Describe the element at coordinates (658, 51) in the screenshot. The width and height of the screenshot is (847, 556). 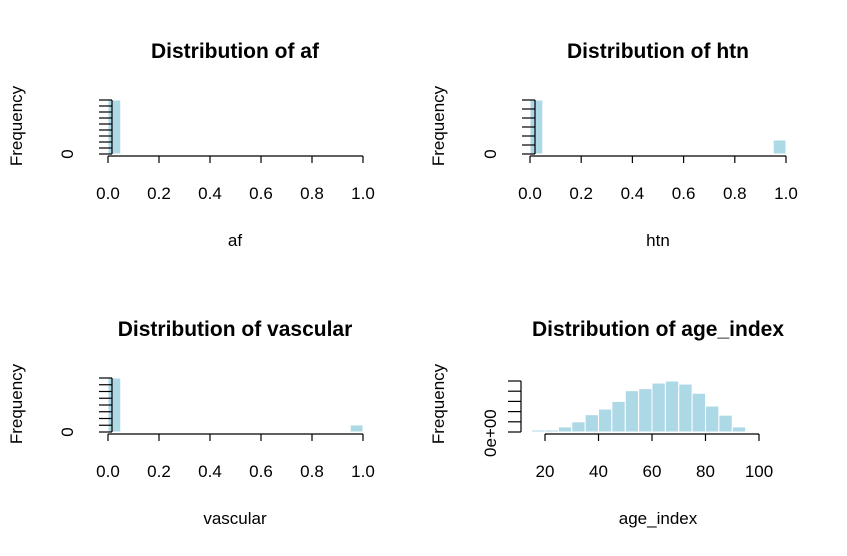
I see `chart-title: Distribution of htn` at that location.